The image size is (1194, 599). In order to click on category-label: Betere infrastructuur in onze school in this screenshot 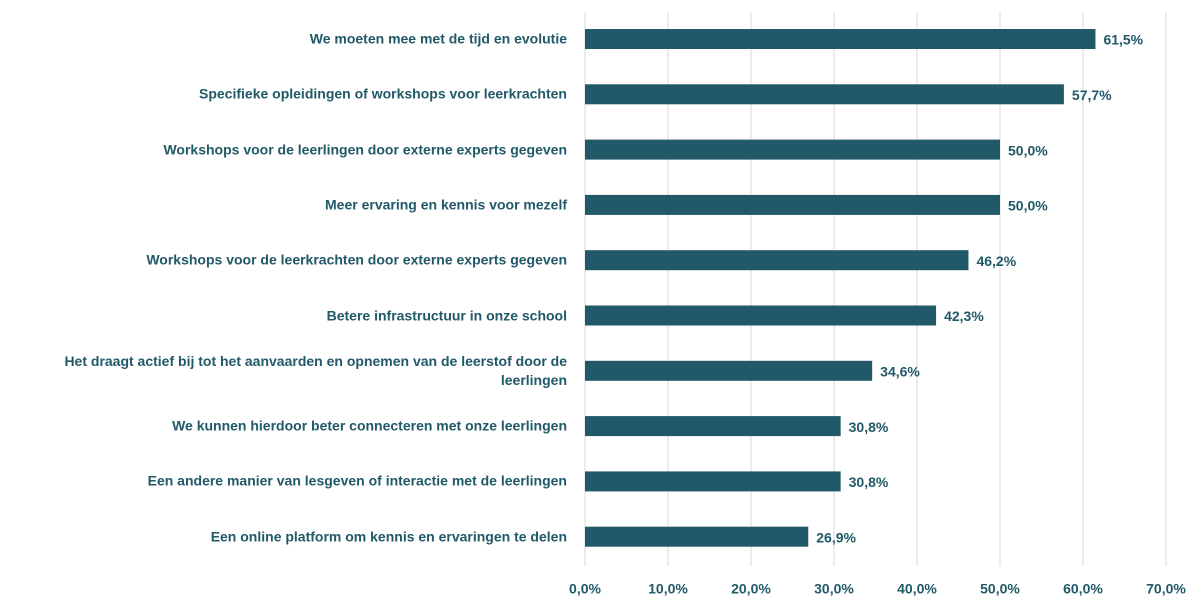, I will do `click(446, 315)`.